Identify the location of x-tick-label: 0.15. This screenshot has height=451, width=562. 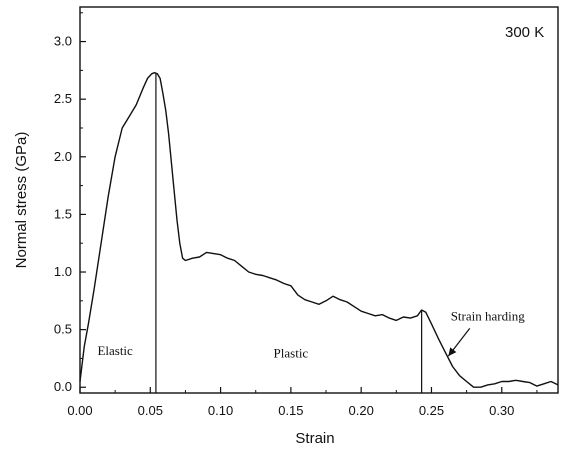
(290, 410).